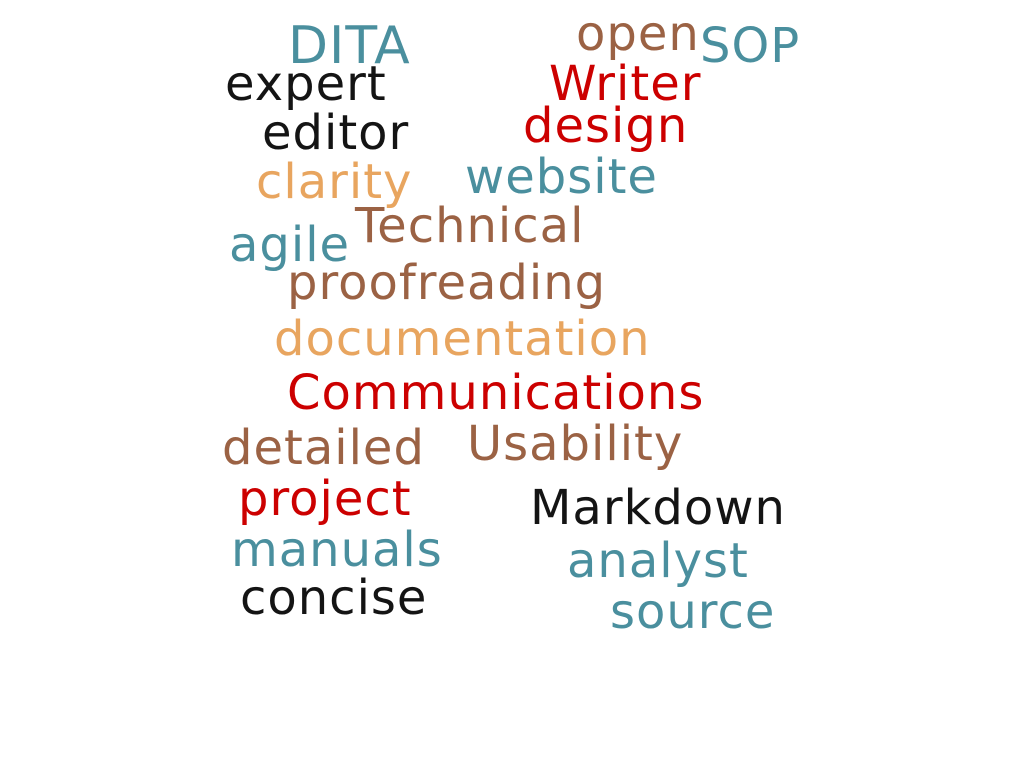 This screenshot has height=768, width=1024. I want to click on word-communications: Communications, so click(496, 393).